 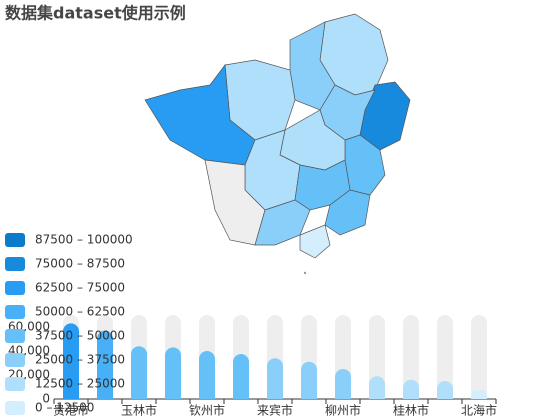 I want to click on x-tick-label: 玉林市, so click(x=139, y=410).